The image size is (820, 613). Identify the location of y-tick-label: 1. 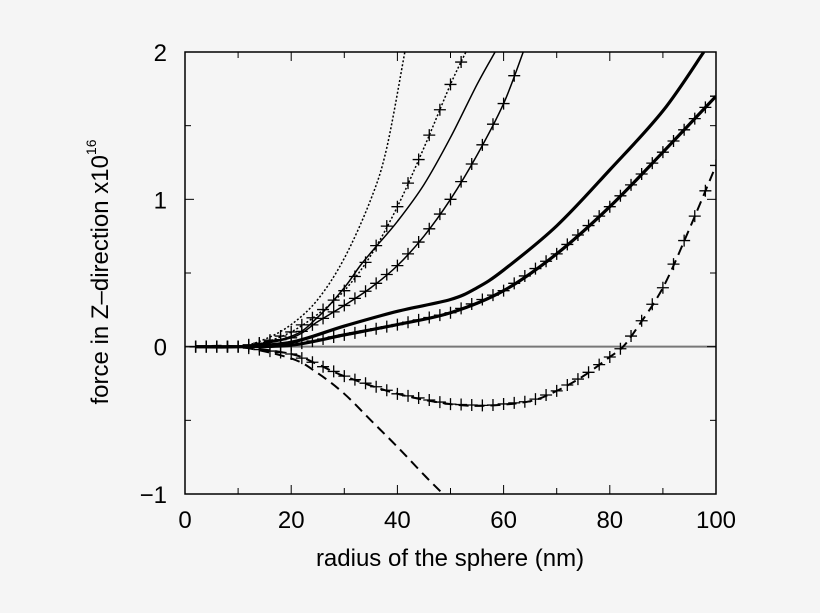
(160, 200).